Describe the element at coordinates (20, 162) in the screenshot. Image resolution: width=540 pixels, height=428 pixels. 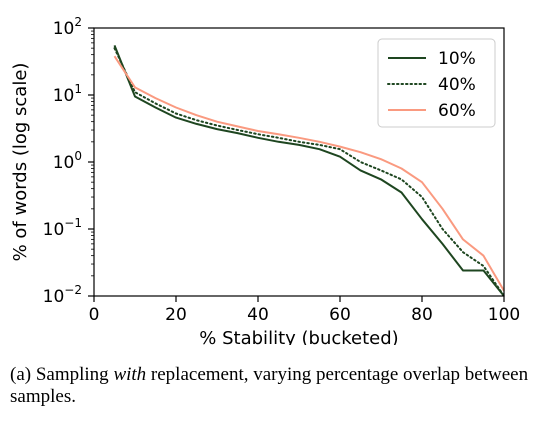
I see `y-axis-label: % of words (log scale)` at that location.